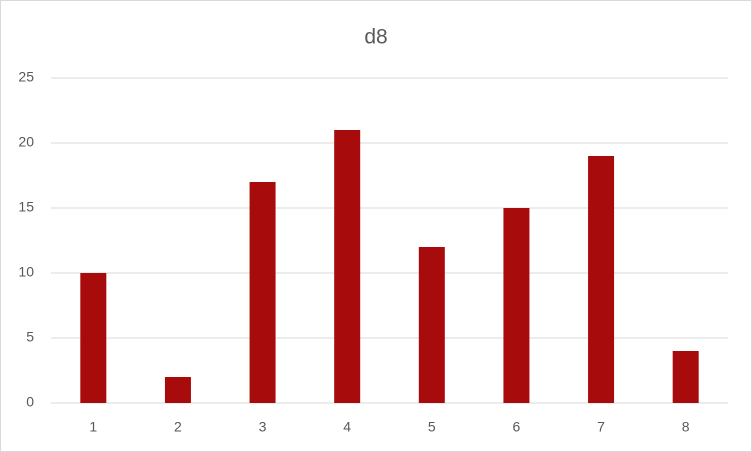 The image size is (752, 452). Describe the element at coordinates (601, 427) in the screenshot. I see `x-tick-label: 7` at that location.